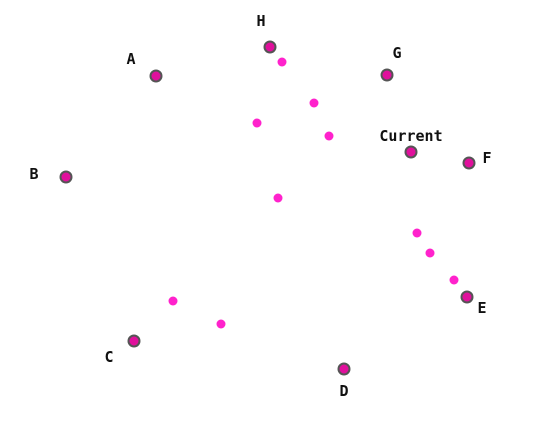 The height and width of the screenshot is (435, 556). What do you see at coordinates (130, 59) in the screenshot?
I see `node-label: A` at bounding box center [130, 59].